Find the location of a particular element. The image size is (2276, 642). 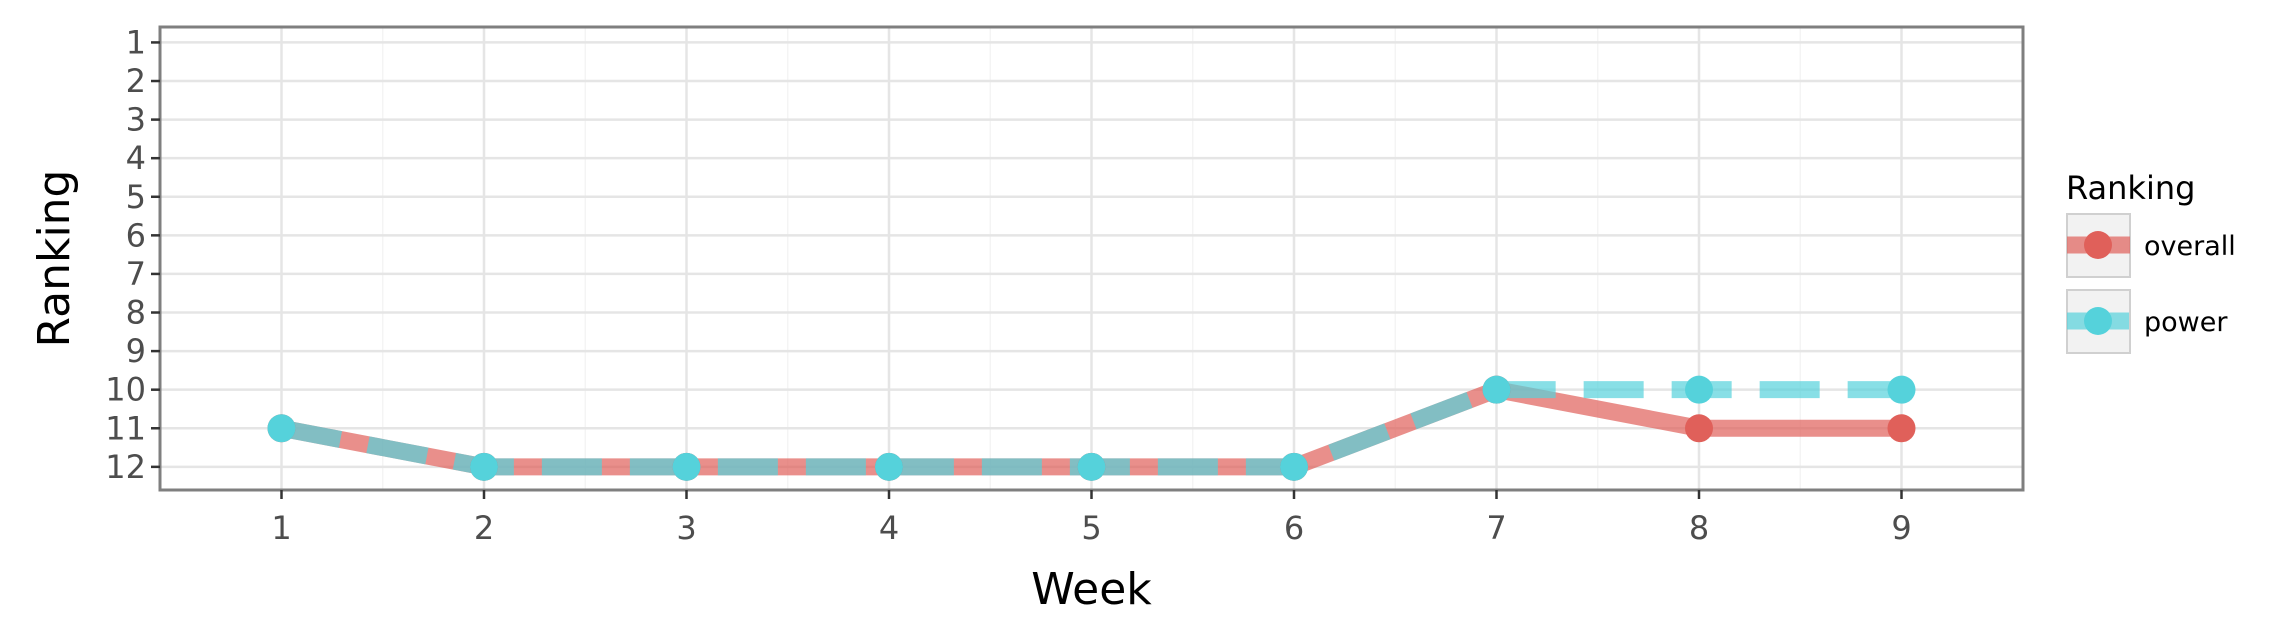

x-axis: 1 2 3 4 5 6 7 8 9 is located at coordinates (1091, 518).